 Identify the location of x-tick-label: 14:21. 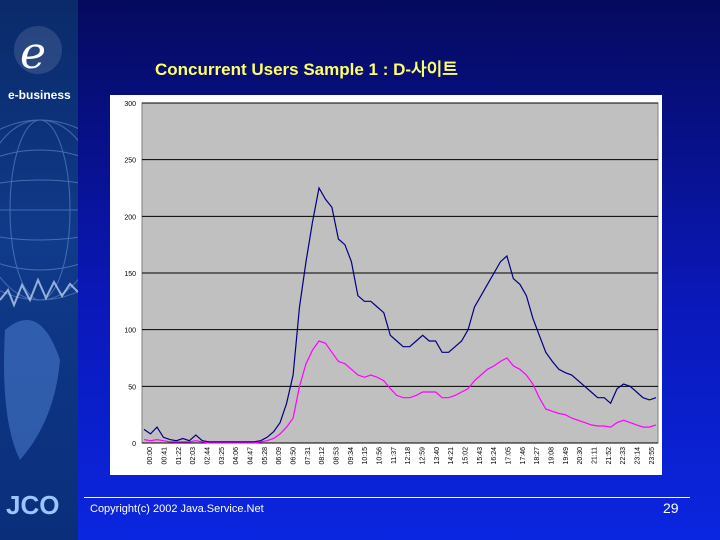
(451, 456).